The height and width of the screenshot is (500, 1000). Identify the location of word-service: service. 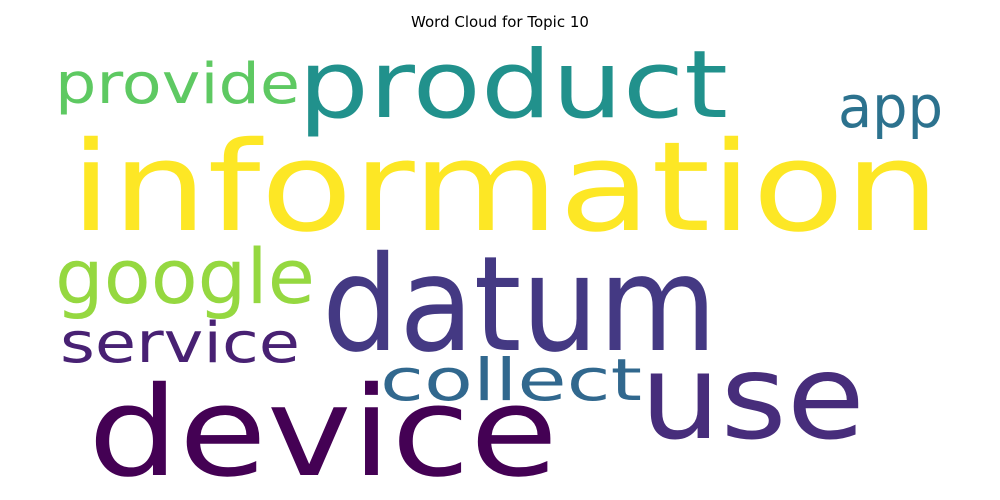
(180, 343).